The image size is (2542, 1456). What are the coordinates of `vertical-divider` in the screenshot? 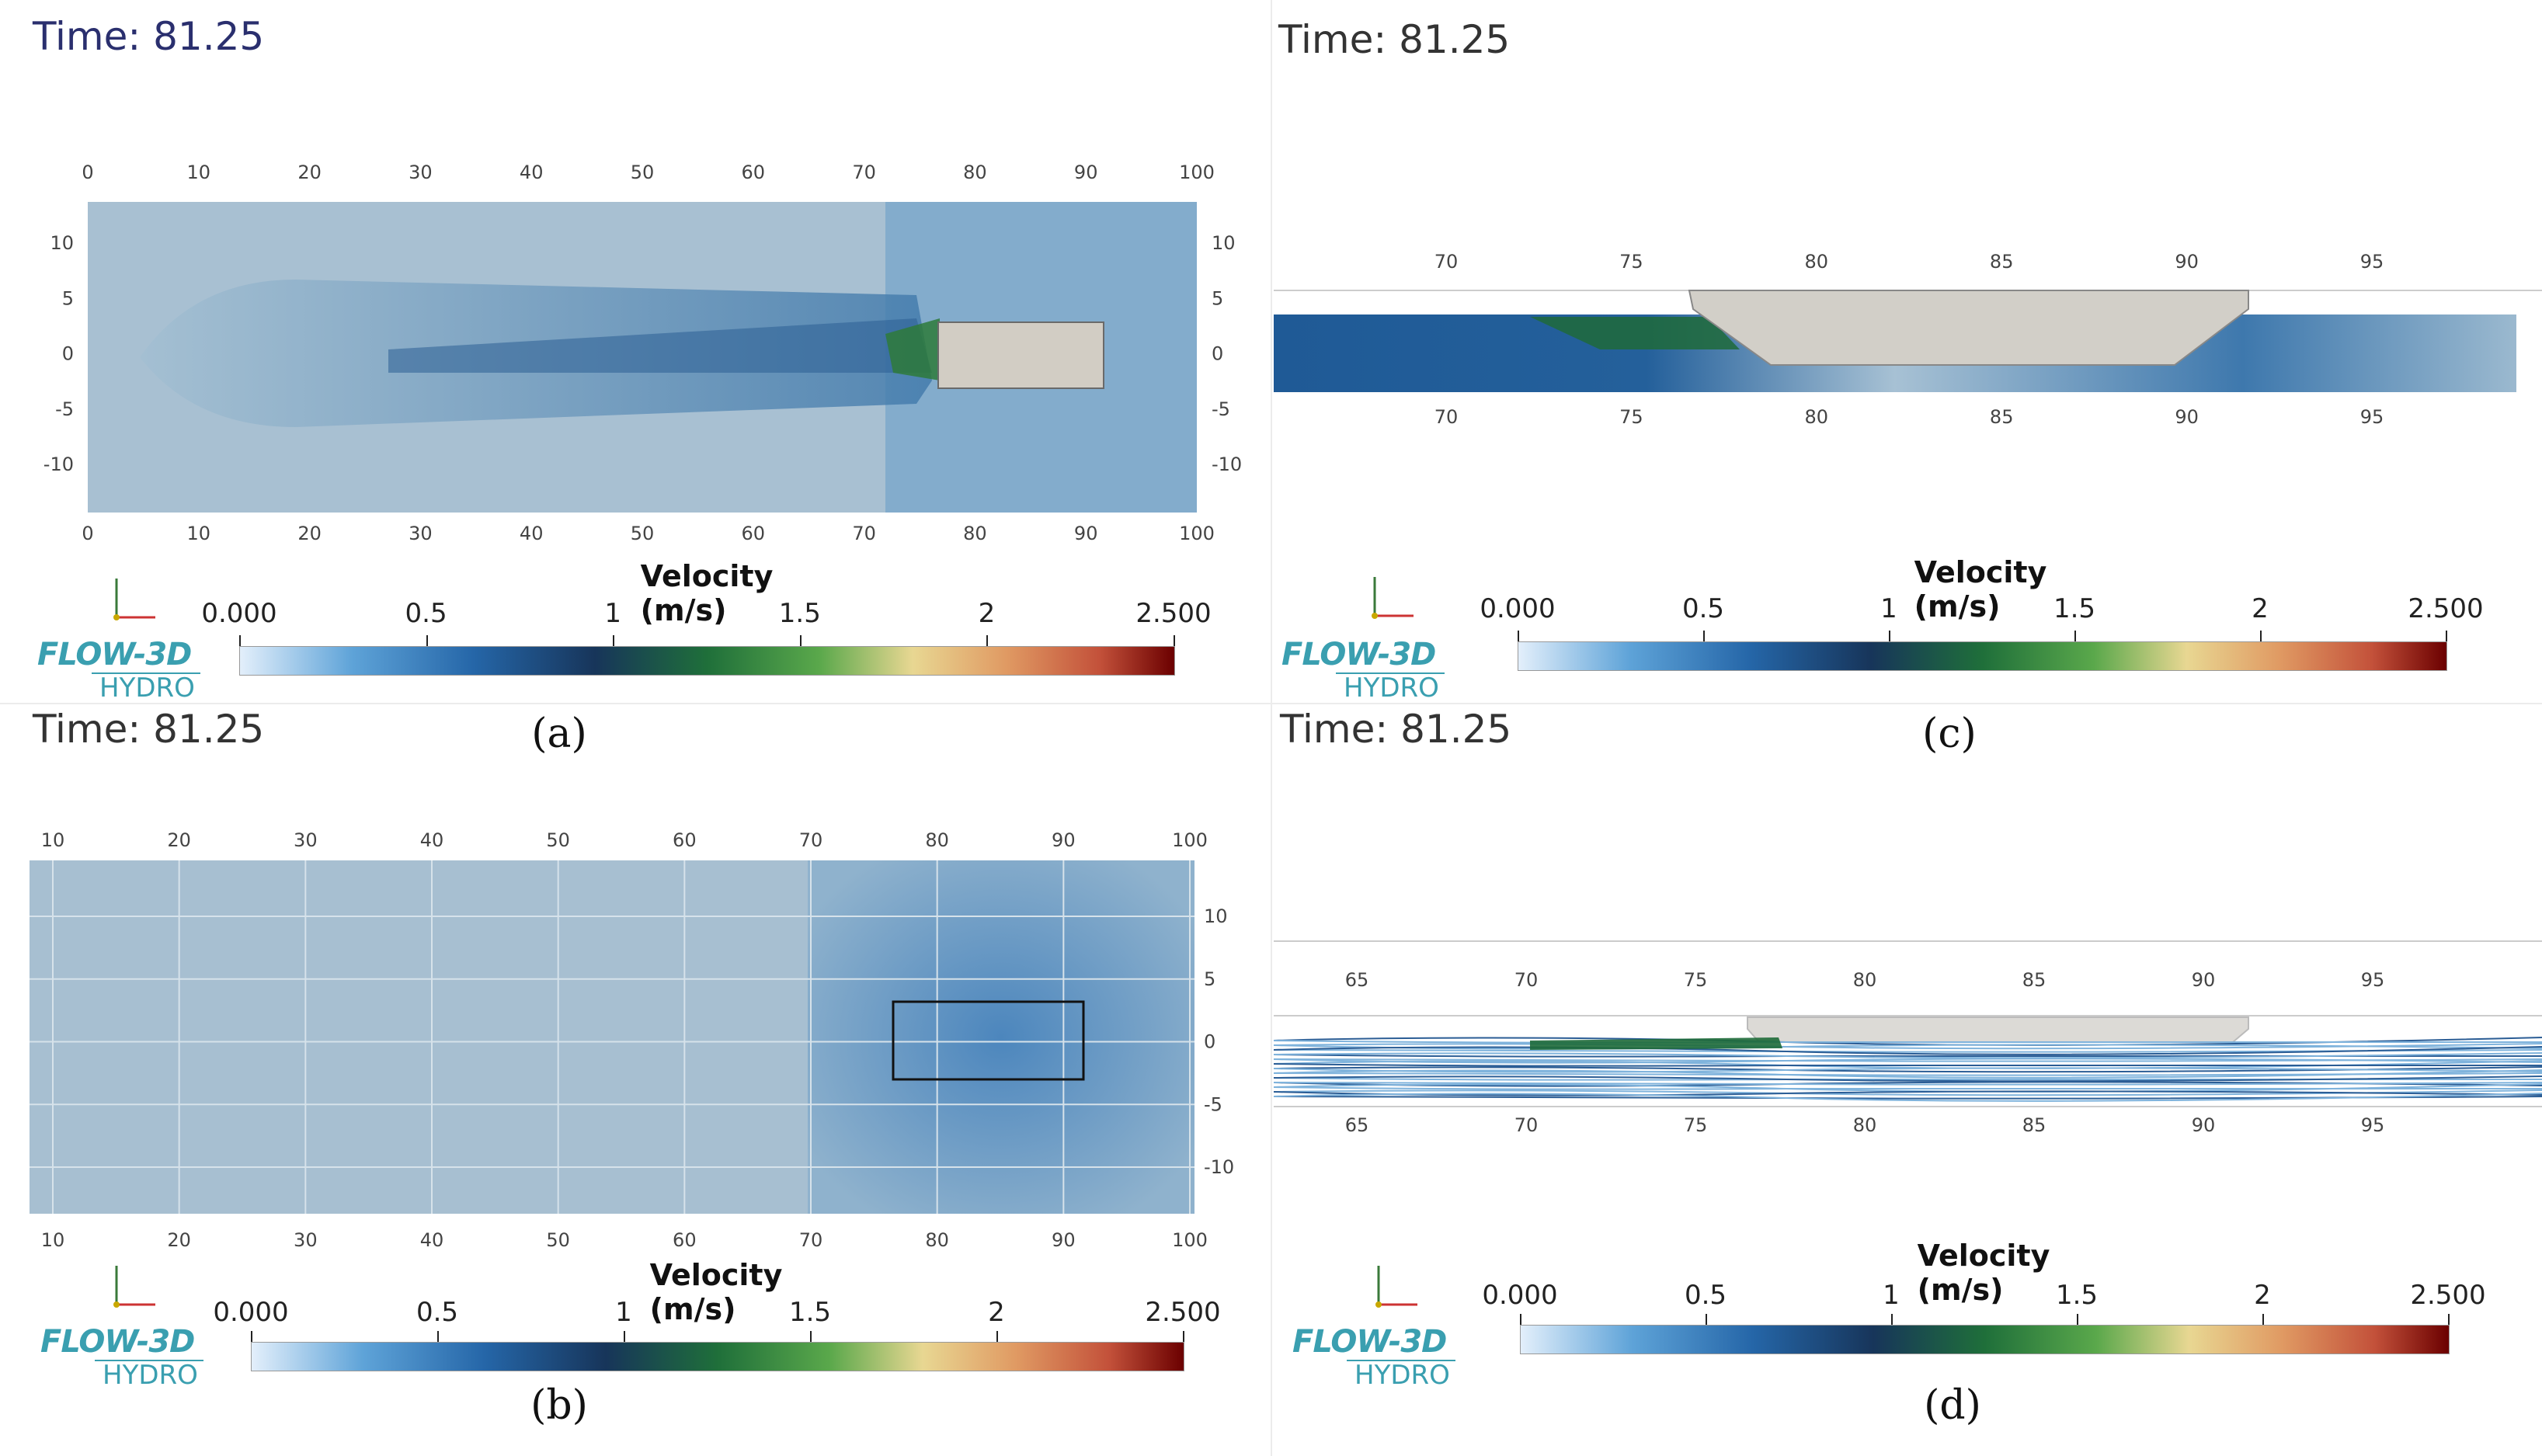 It's located at (1271, 728).